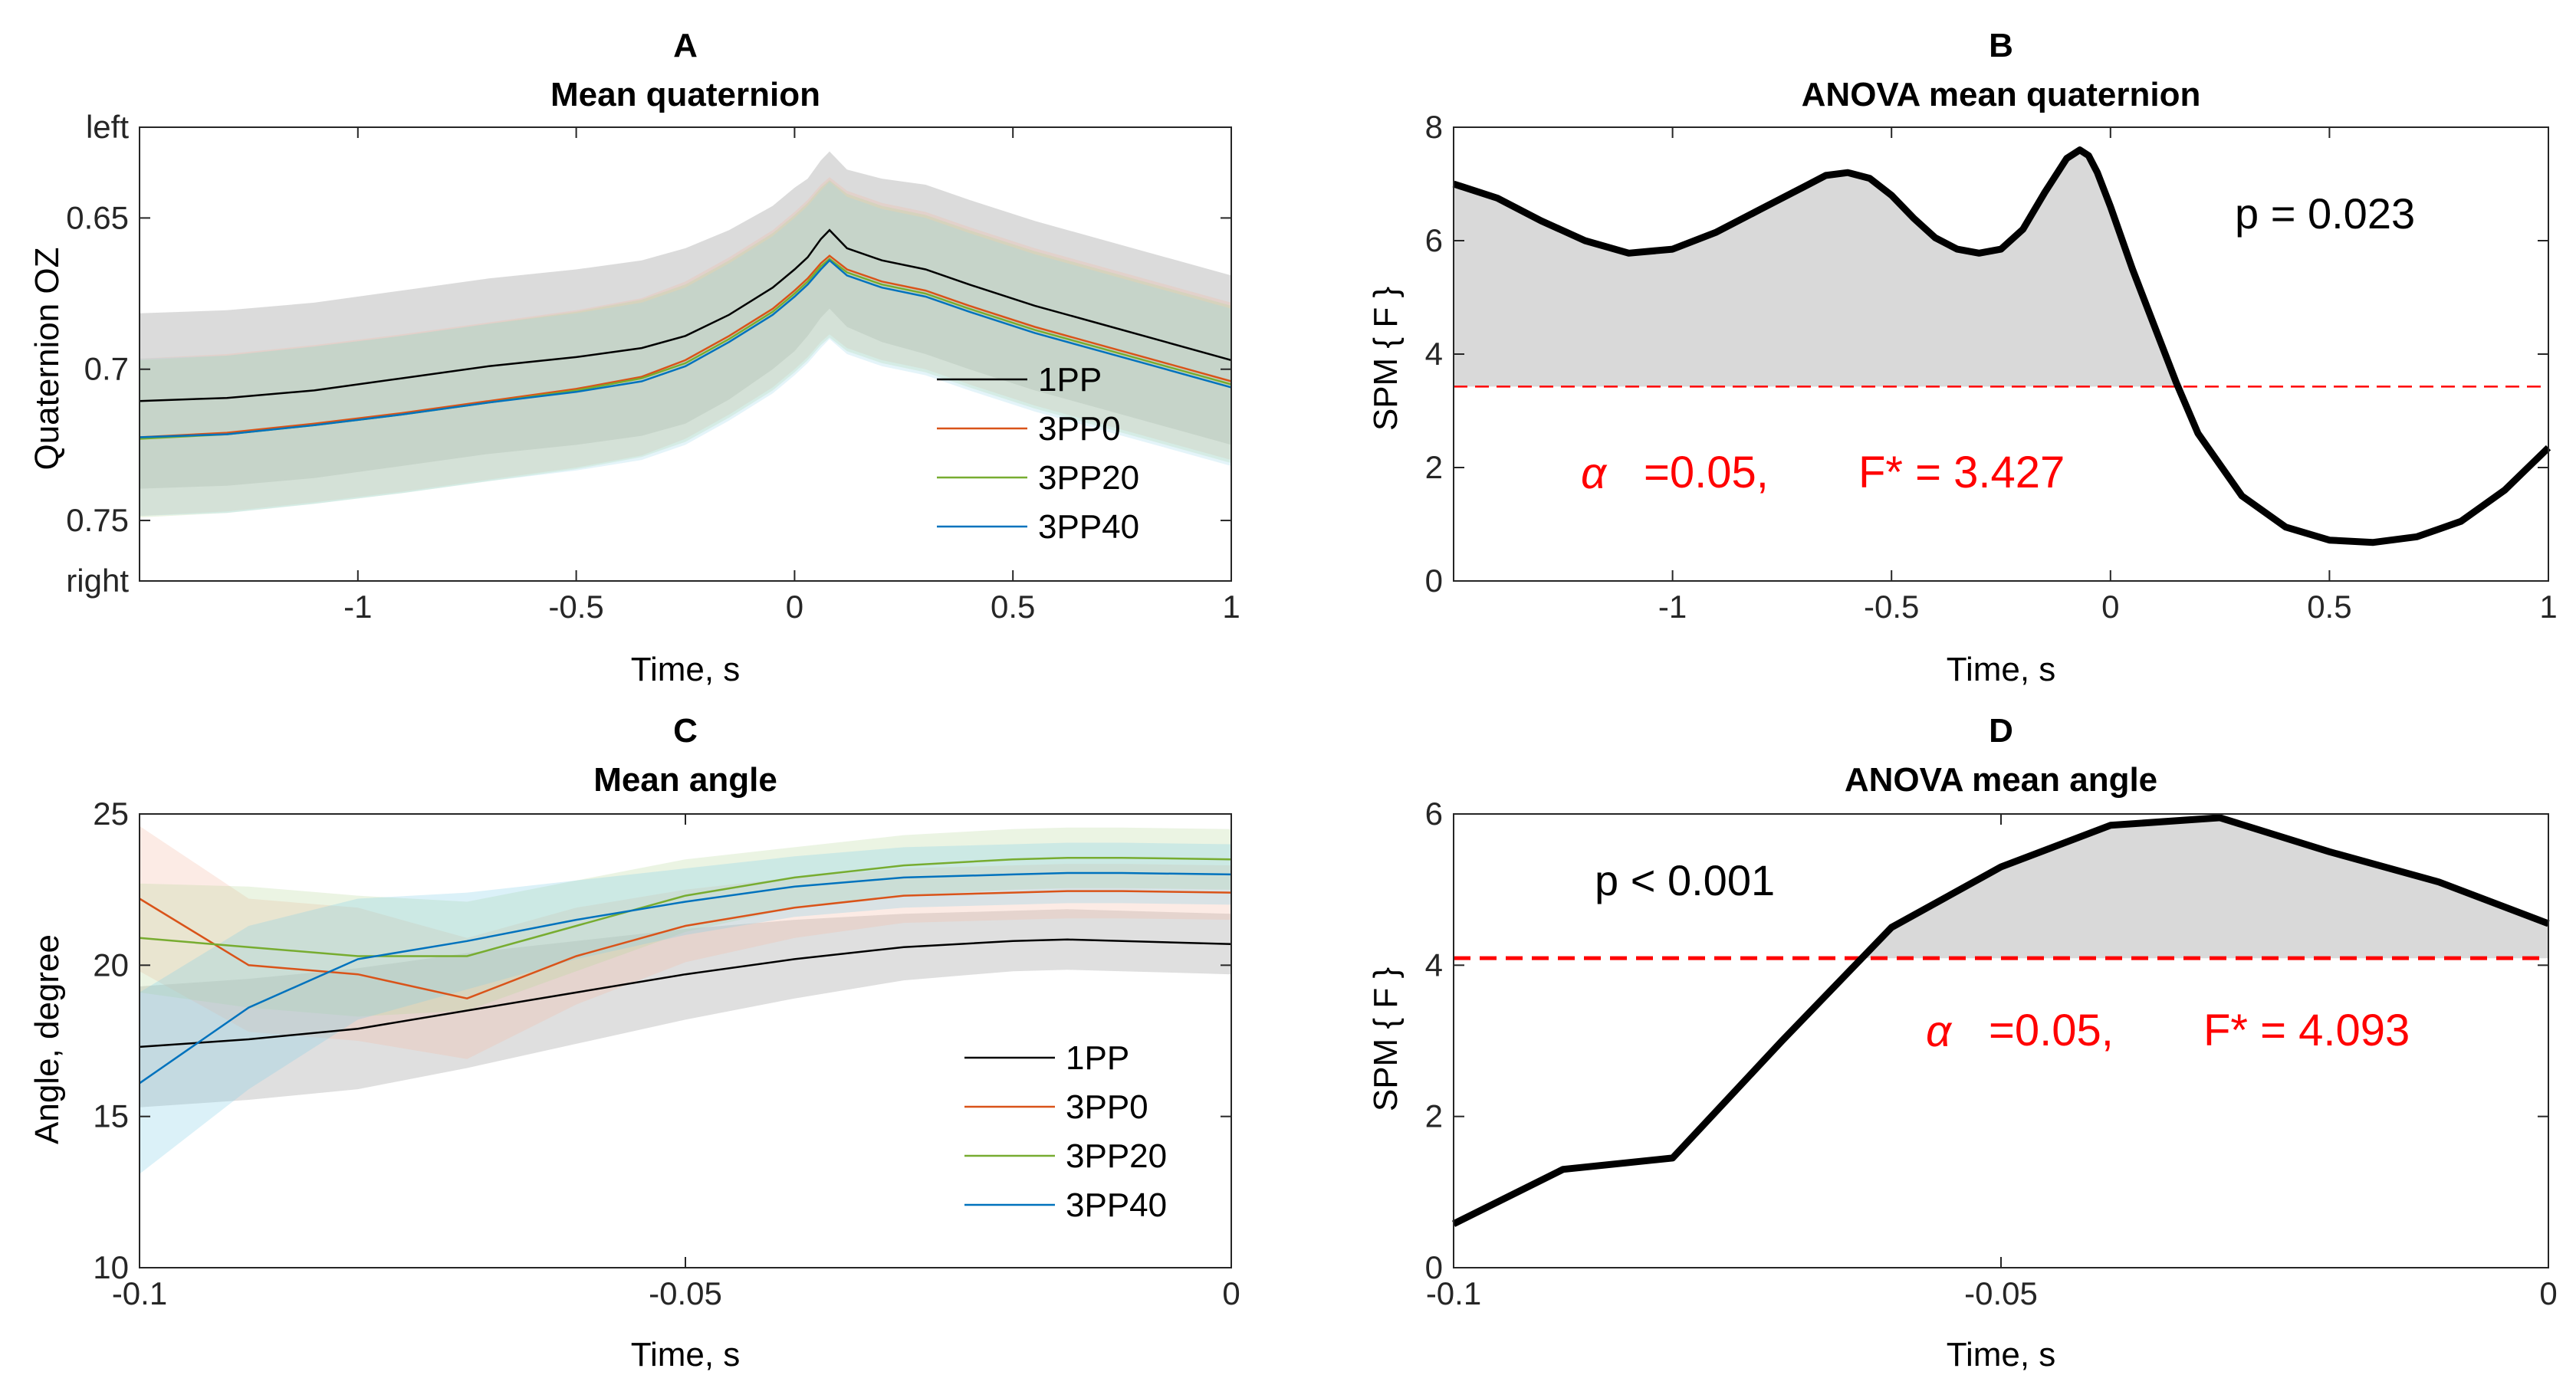 The width and height of the screenshot is (2576, 1398). What do you see at coordinates (685, 780) in the screenshot?
I see `panel-c-title: Mean angle` at bounding box center [685, 780].